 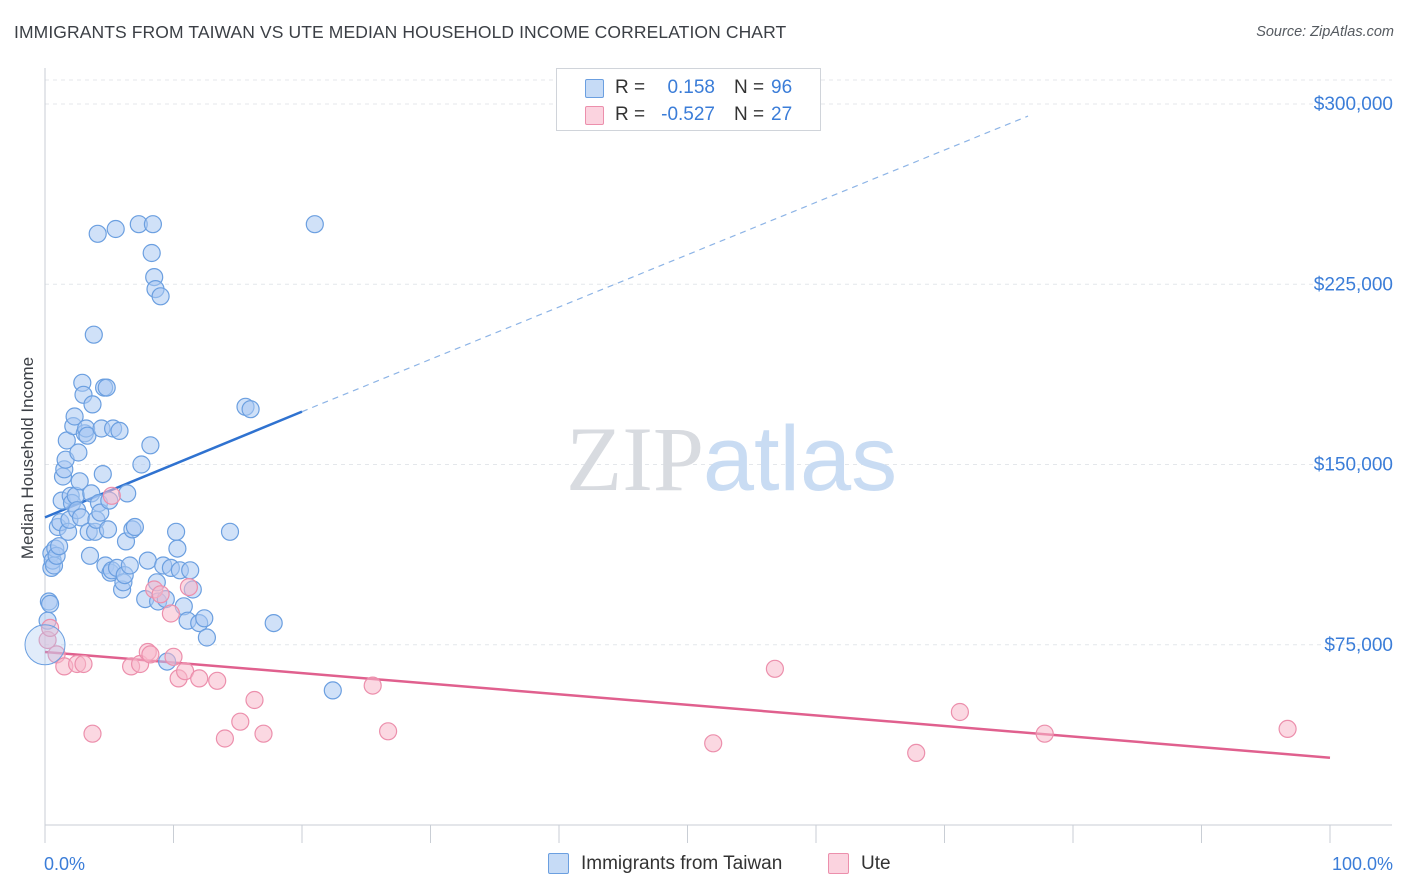 What do you see at coordinates (594, 88) in the screenshot?
I see `stats-swatch-taiwan` at bounding box center [594, 88].